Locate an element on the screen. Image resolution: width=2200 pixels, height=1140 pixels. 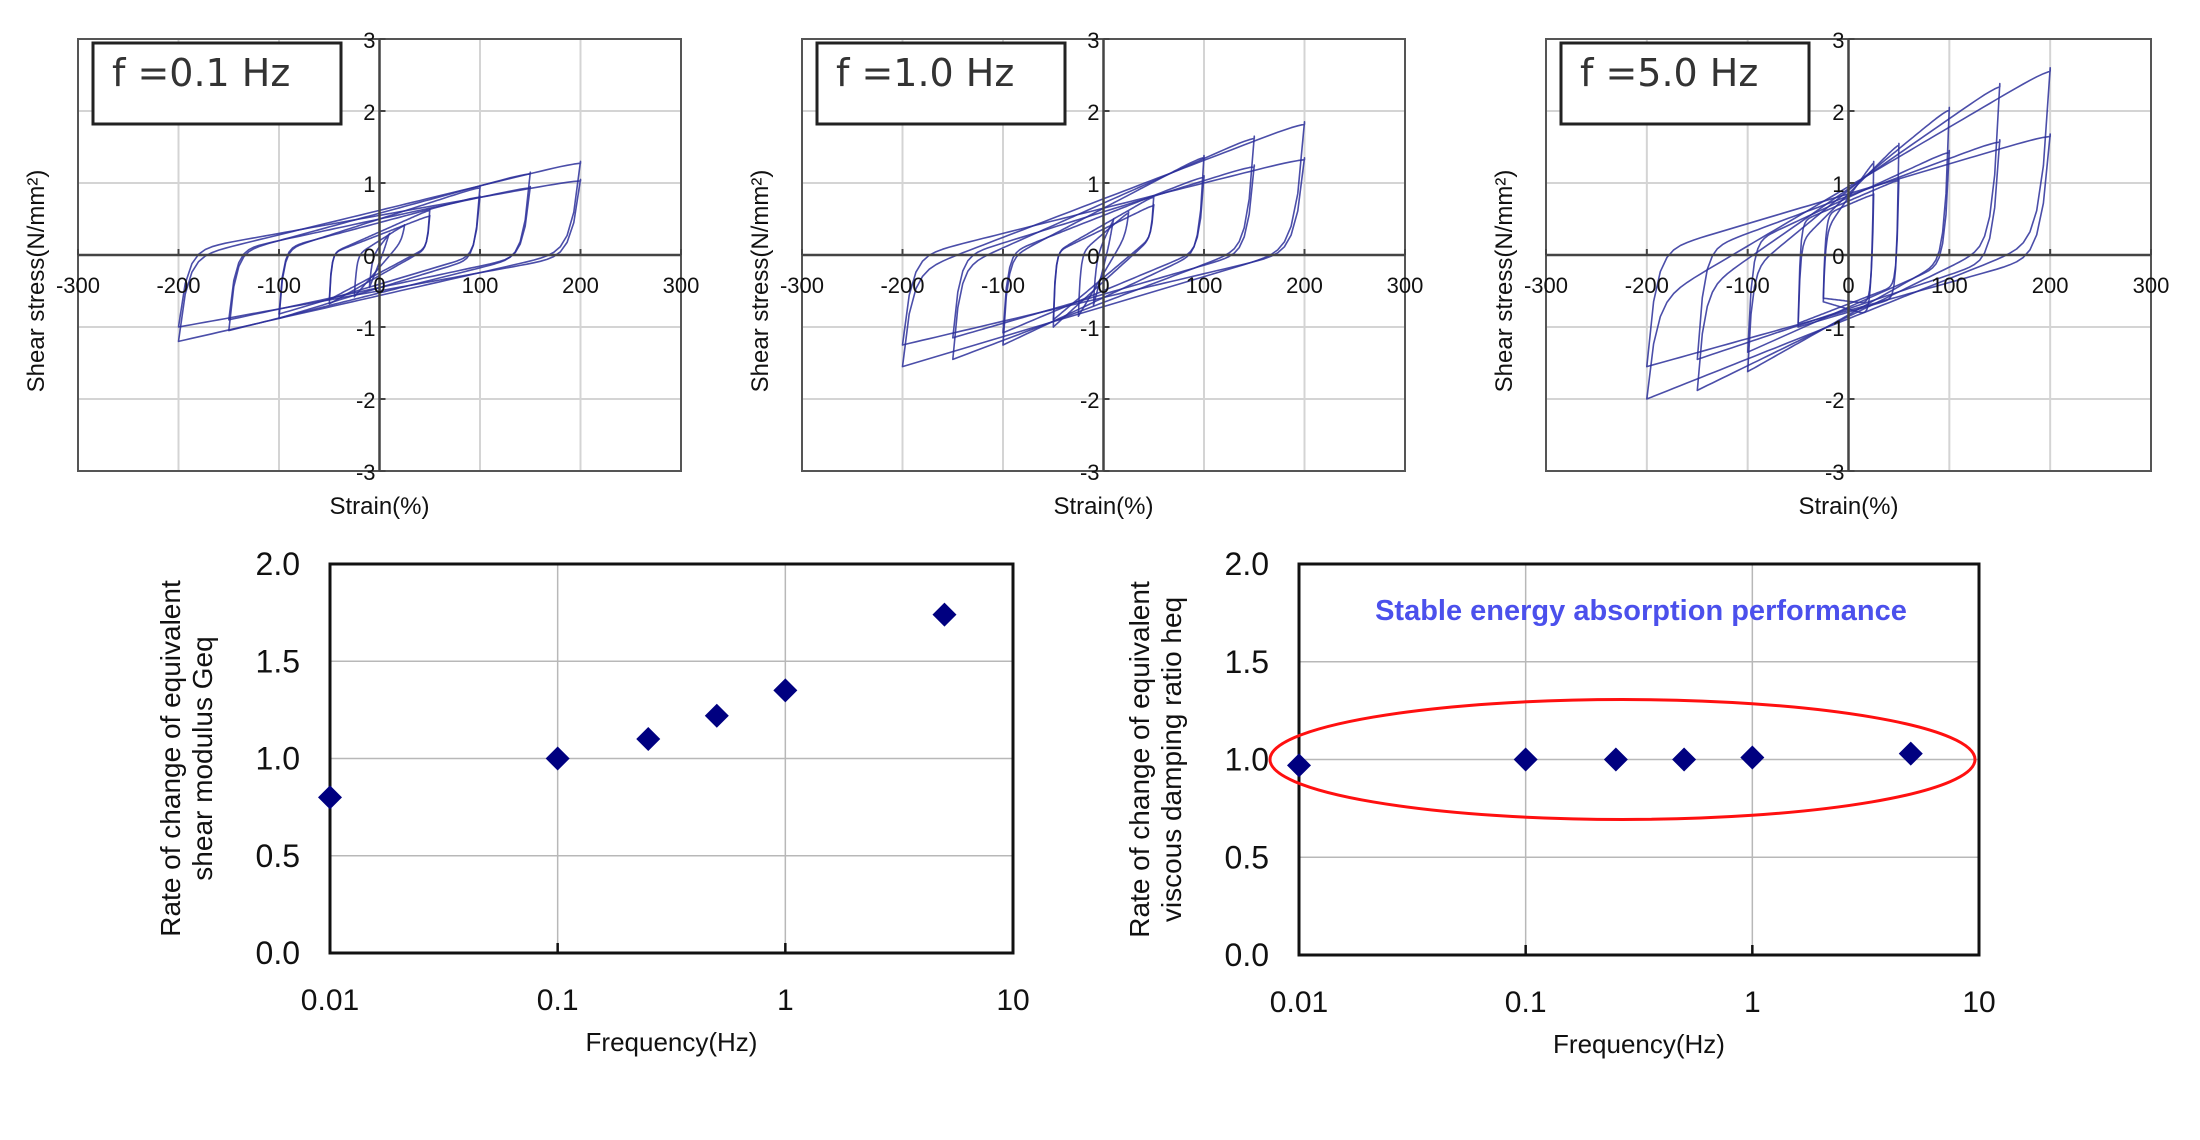
y-axis-label-line-2: viscous damping ratio heq is located at coordinates (1171, 759).